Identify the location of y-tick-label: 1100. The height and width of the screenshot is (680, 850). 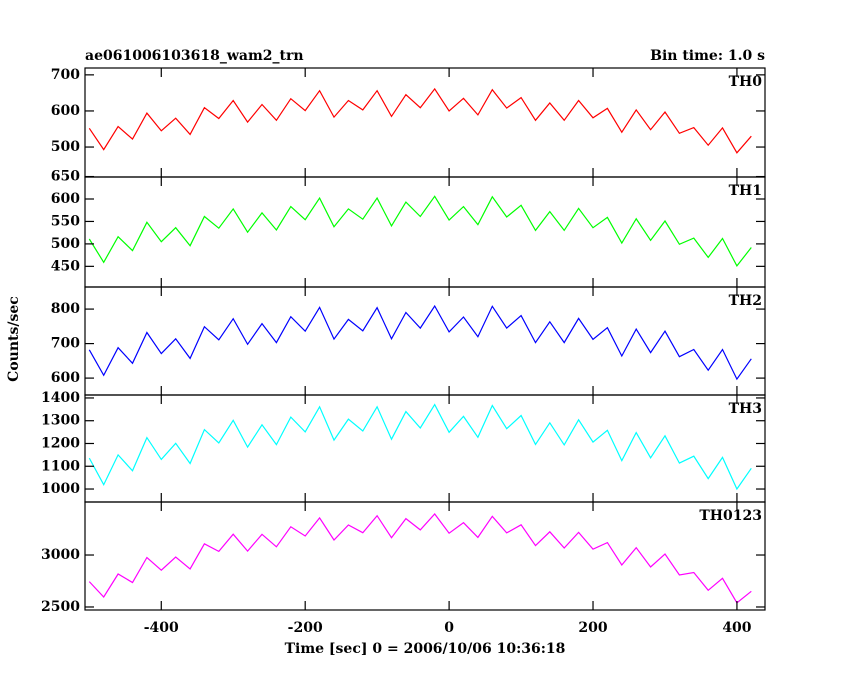
(60, 466).